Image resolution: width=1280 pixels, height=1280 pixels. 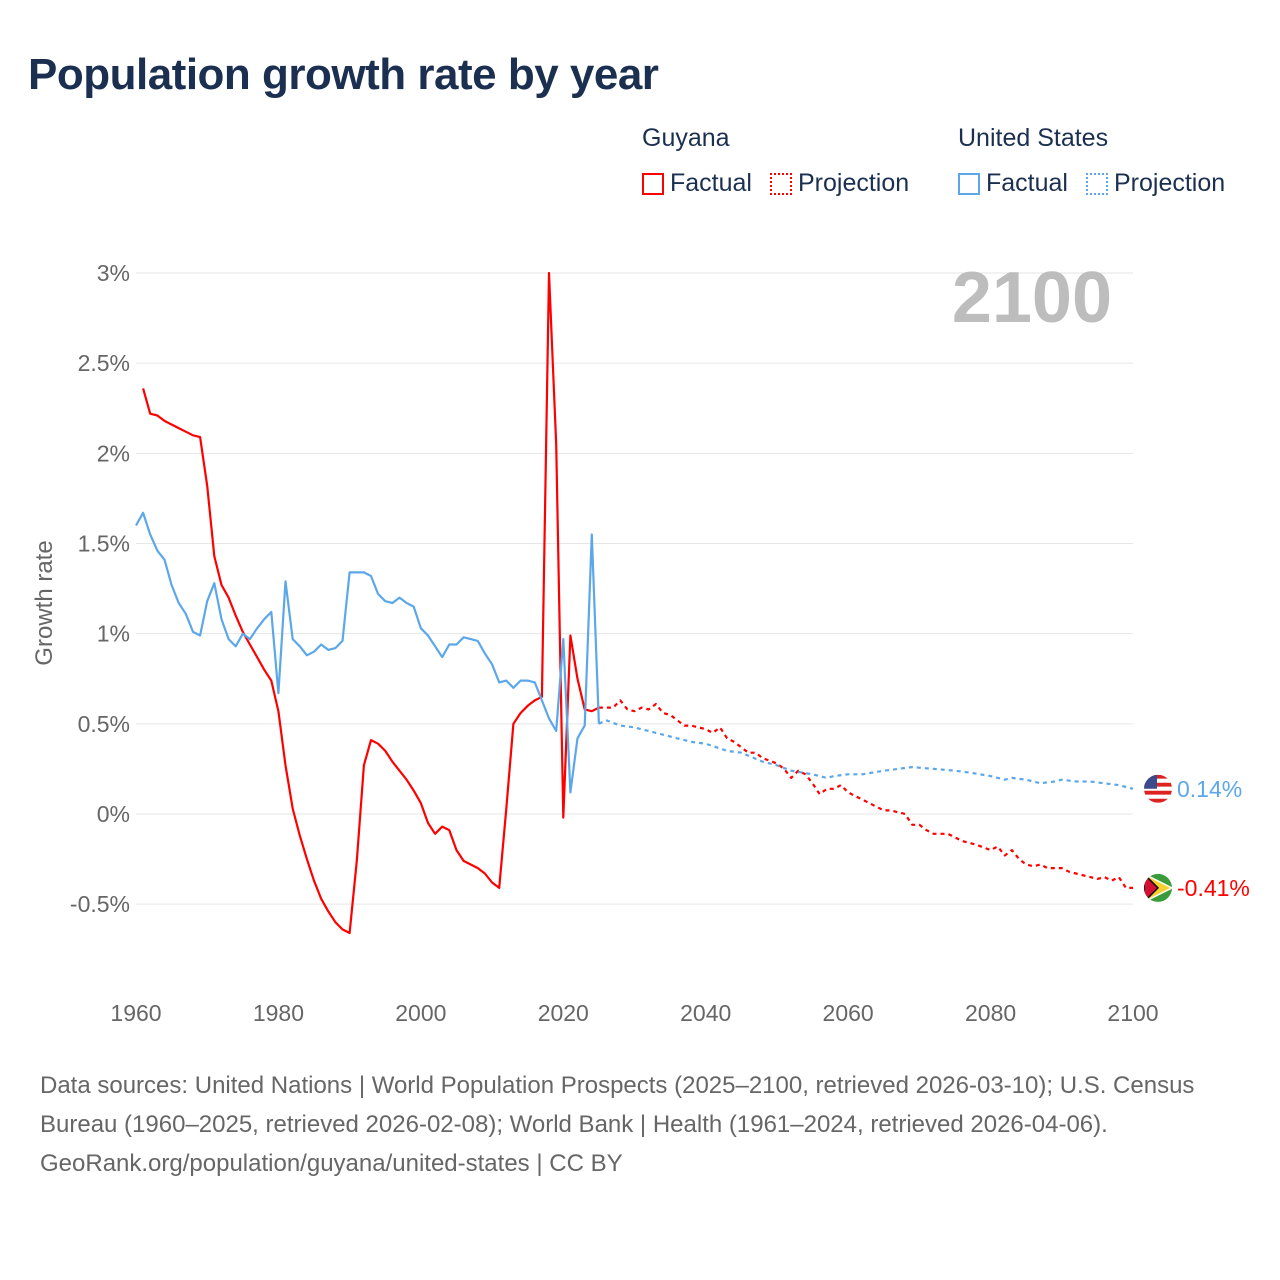 I want to click on y-tick-label: 2%, so click(x=113, y=453).